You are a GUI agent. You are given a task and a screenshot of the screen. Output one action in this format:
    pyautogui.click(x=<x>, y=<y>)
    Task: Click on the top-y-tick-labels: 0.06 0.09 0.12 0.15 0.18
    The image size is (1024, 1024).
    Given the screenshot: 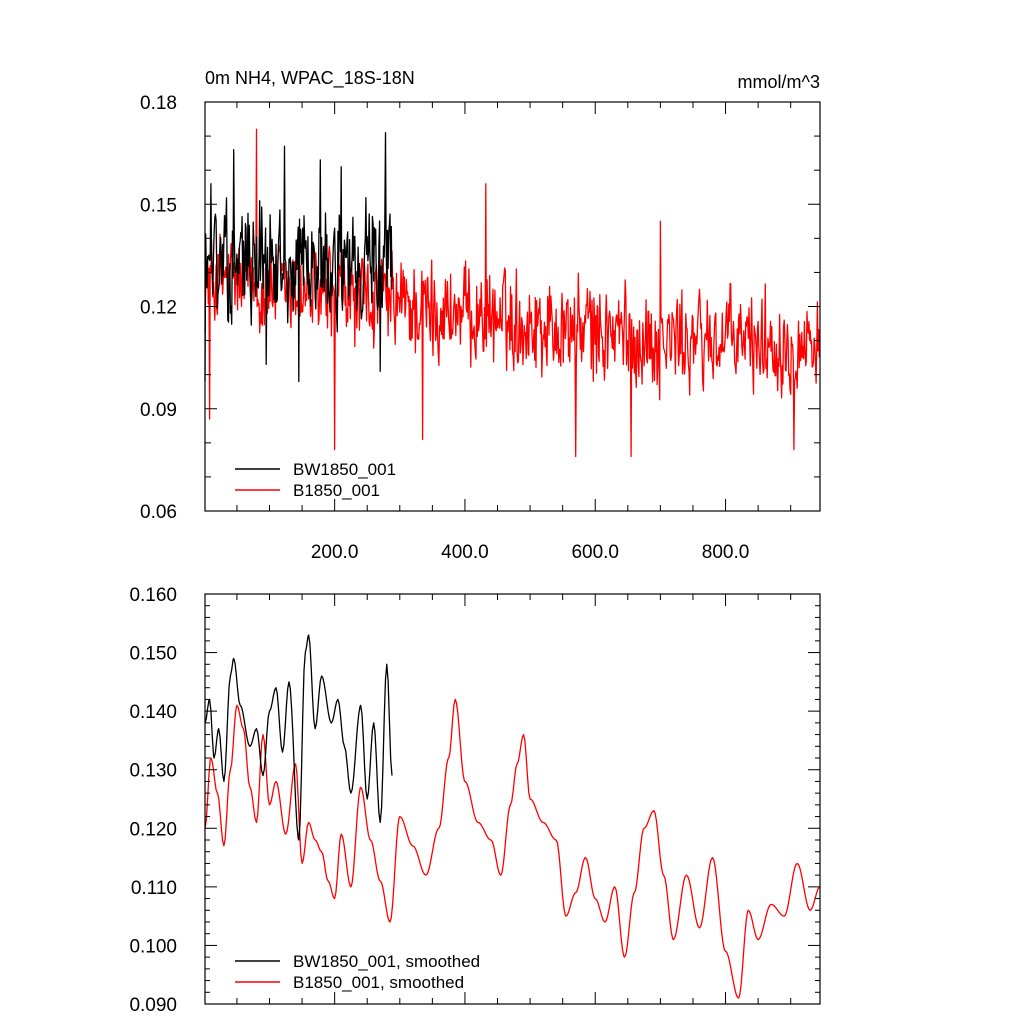 What is the action you would take?
    pyautogui.click(x=158, y=308)
    